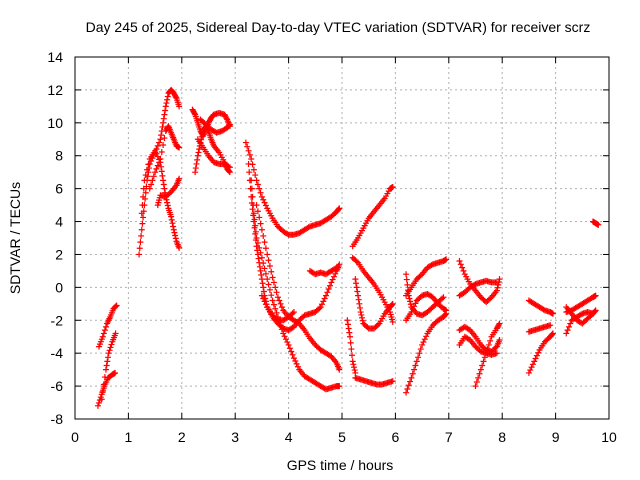  What do you see at coordinates (396, 437) in the screenshot?
I see `x-tick-label: 6` at bounding box center [396, 437].